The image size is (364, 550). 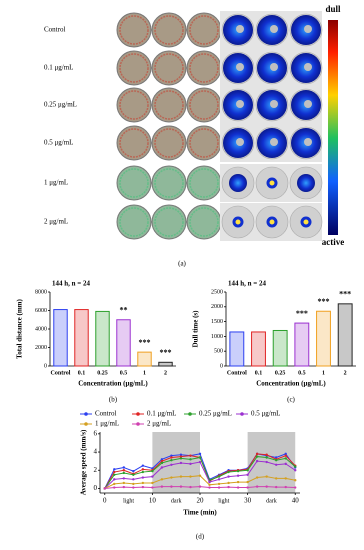 I want to click on phase-label: dark, so click(x=271, y=501).